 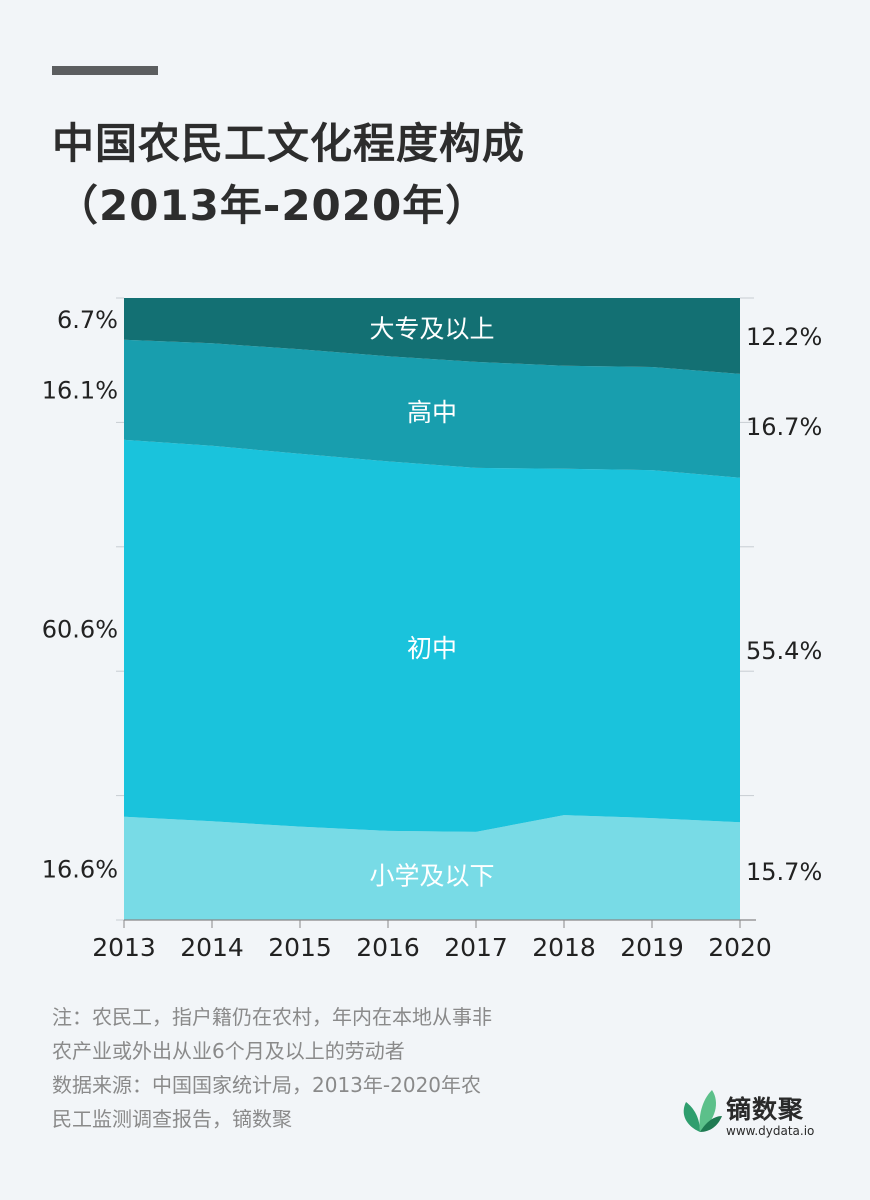 I want to click on right-percent-label: 15.7%, so click(x=784, y=872).